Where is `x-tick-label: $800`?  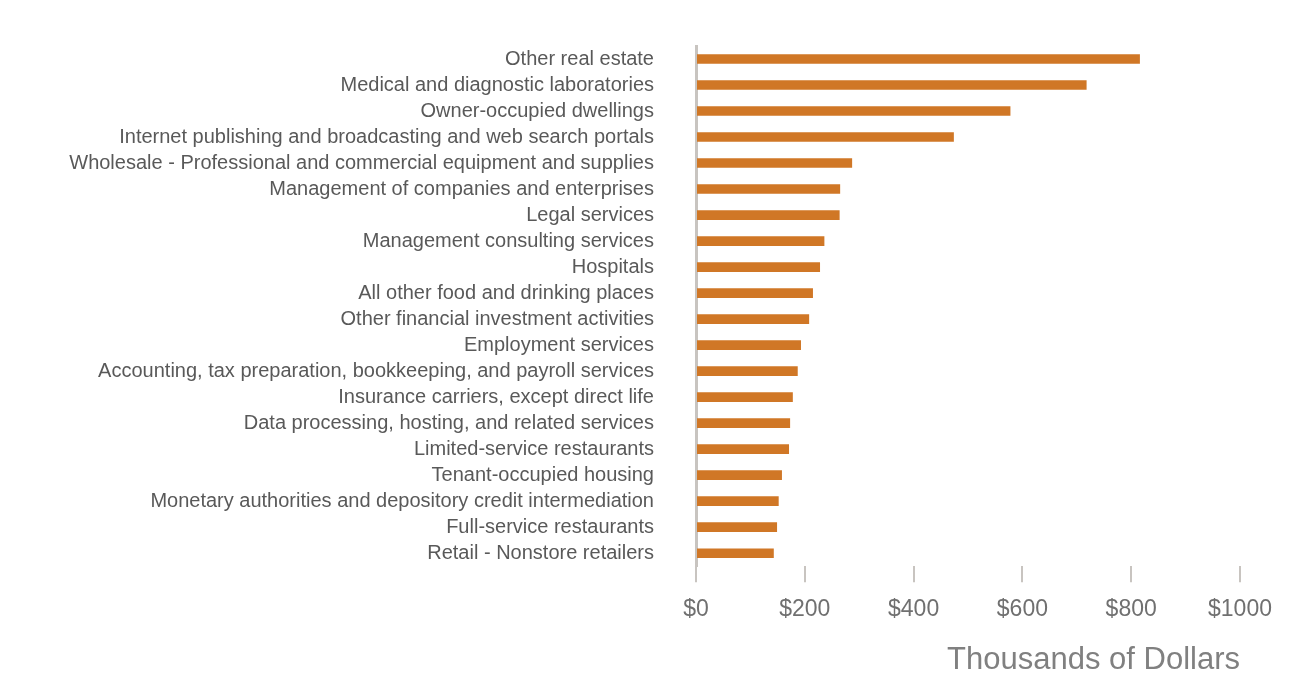 x-tick-label: $800 is located at coordinates (1131, 608).